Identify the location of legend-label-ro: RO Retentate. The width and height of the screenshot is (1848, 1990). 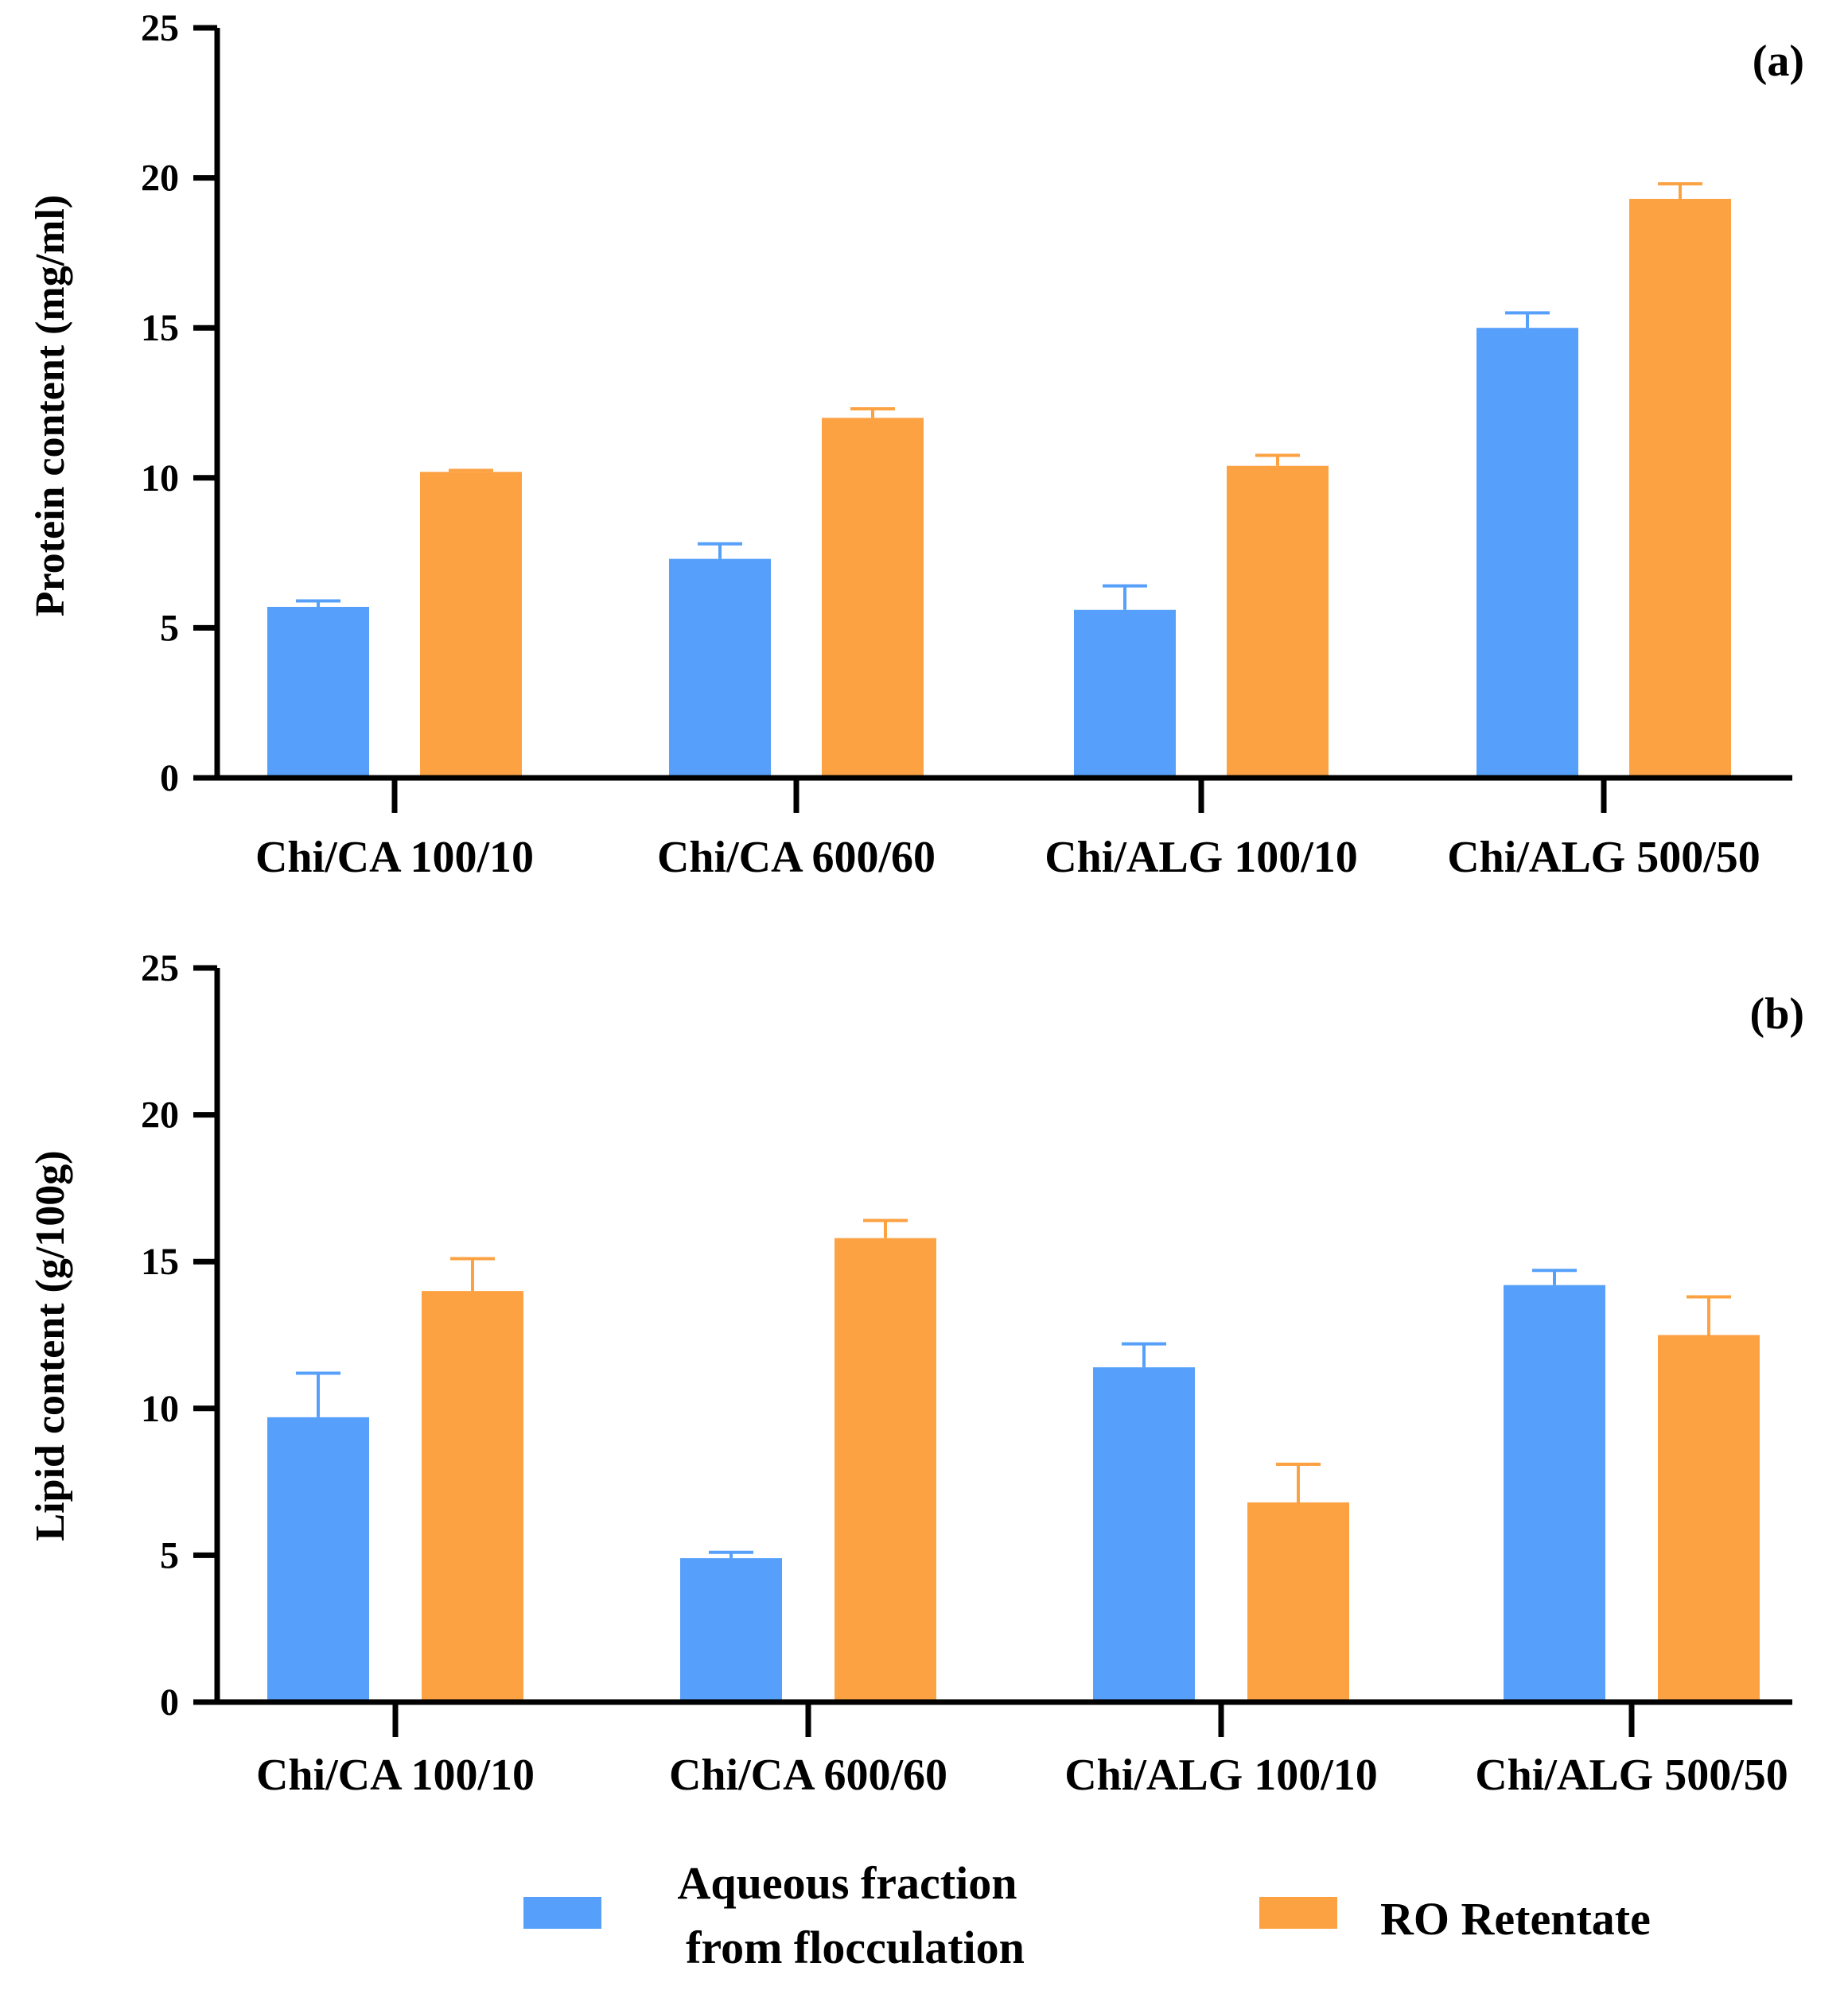
(1515, 1919).